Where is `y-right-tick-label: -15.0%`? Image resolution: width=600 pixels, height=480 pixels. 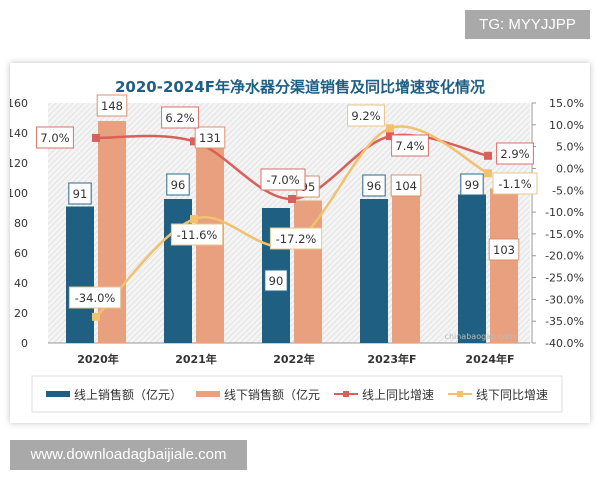
y-right-tick-label: -15.0% is located at coordinates (564, 234).